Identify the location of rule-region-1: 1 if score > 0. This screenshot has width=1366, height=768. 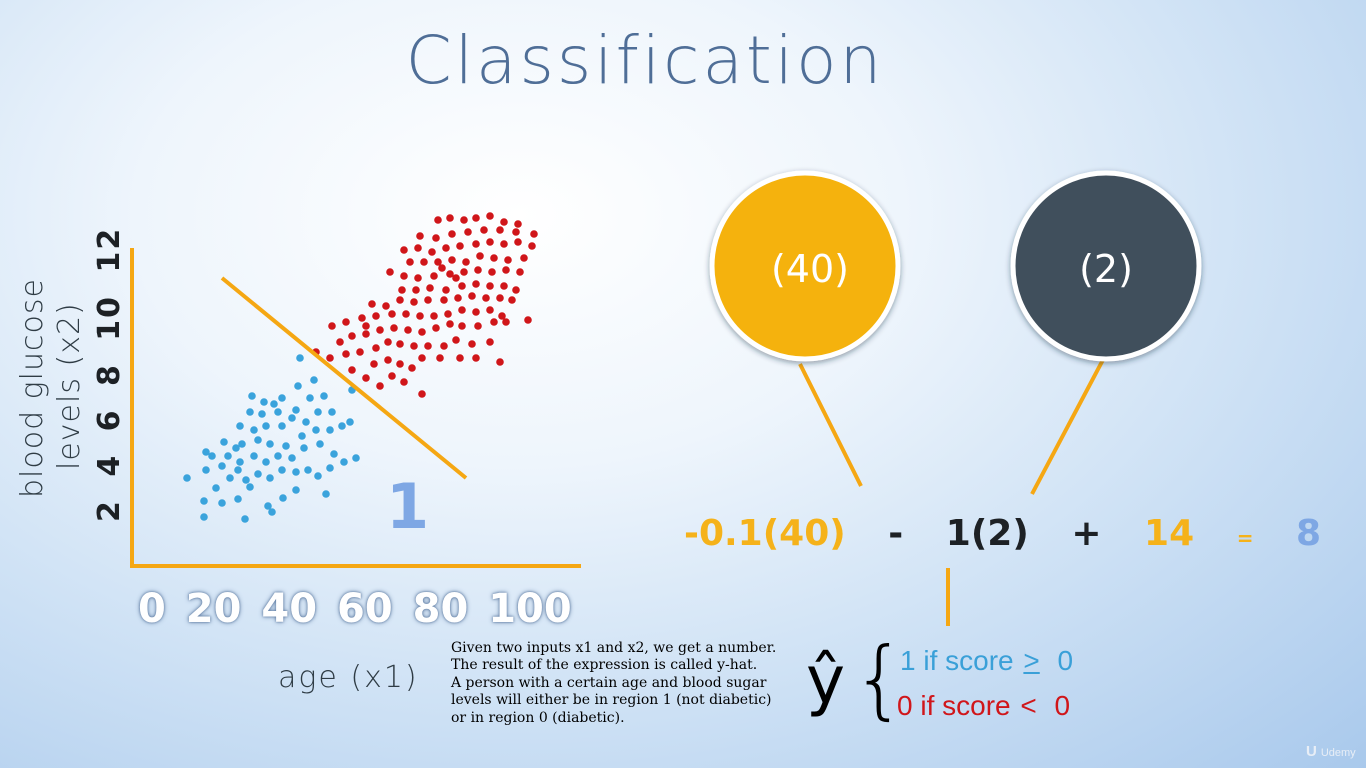
(986, 661).